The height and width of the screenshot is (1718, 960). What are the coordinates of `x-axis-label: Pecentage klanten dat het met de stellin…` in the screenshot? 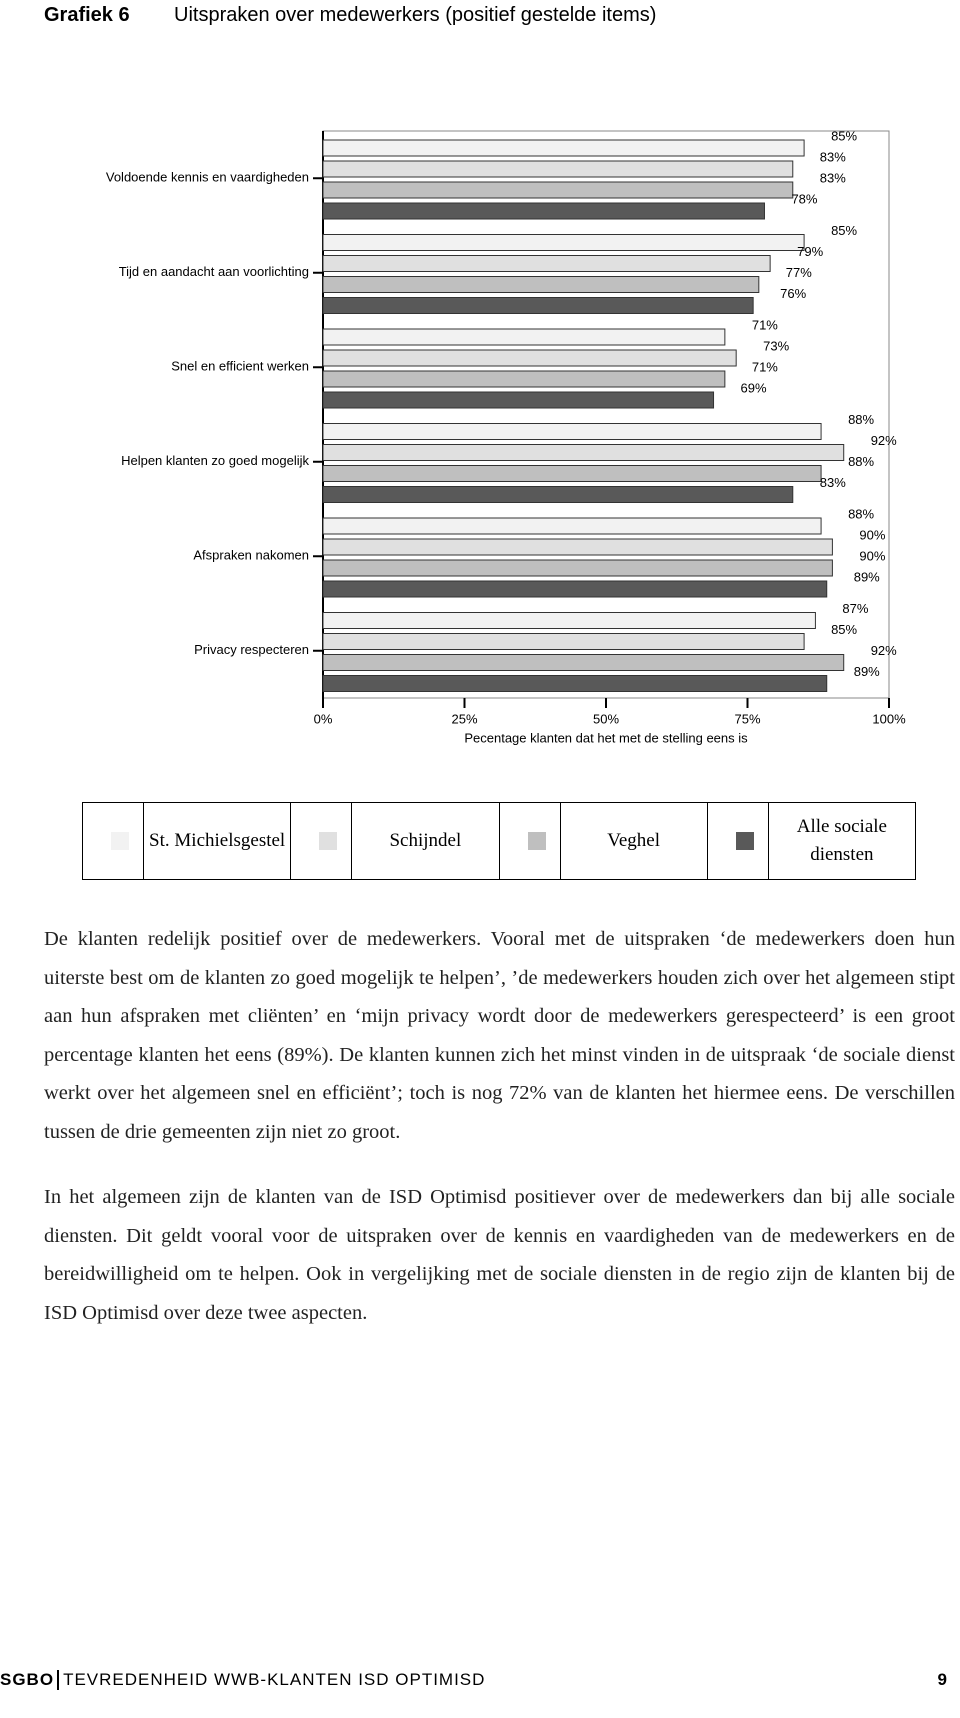 It's located at (606, 737).